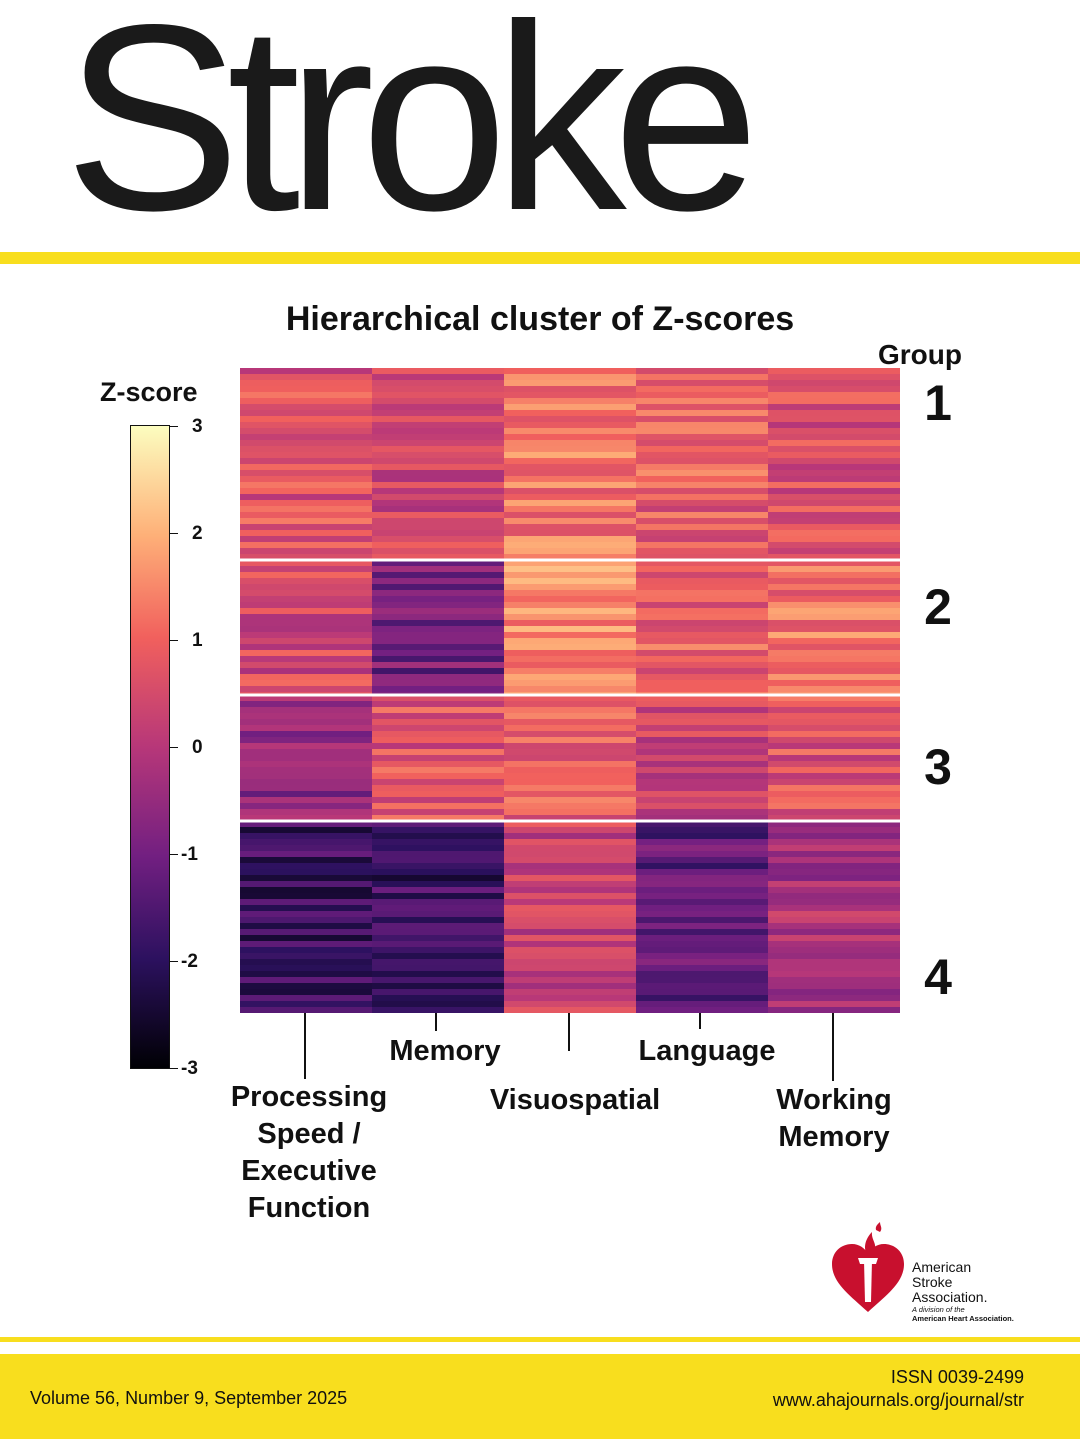 Image resolution: width=1080 pixels, height=1439 pixels. Describe the element at coordinates (149, 392) in the screenshot. I see `colorbar-title: Z-score` at that location.